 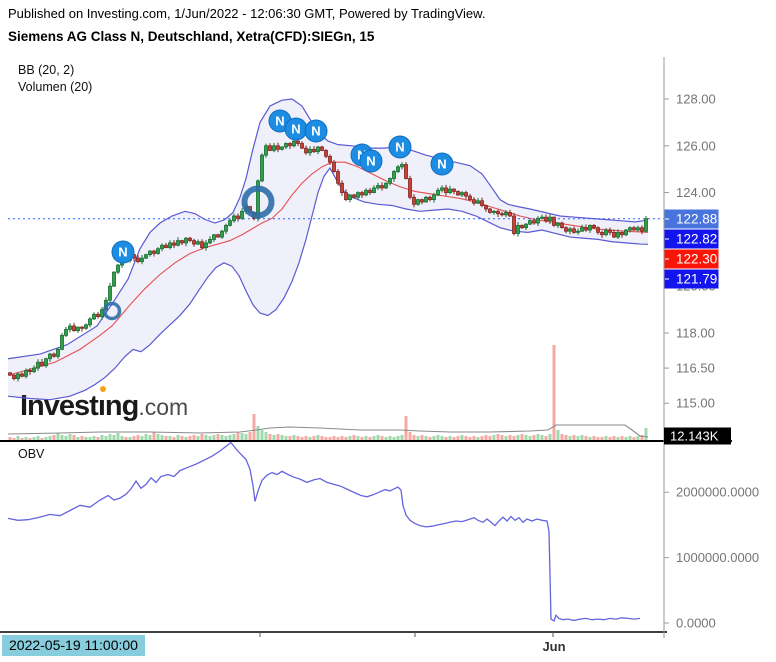 I want to click on price-tick-label: 116.50, so click(x=695, y=368).